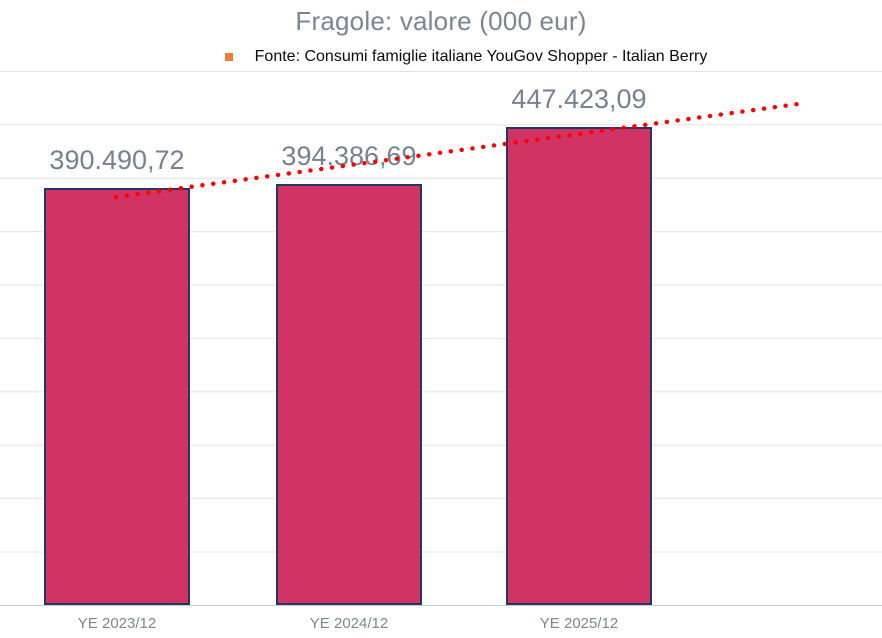  Describe the element at coordinates (441, 21) in the screenshot. I see `chart-title: Fragole: valore (000 eur)` at that location.